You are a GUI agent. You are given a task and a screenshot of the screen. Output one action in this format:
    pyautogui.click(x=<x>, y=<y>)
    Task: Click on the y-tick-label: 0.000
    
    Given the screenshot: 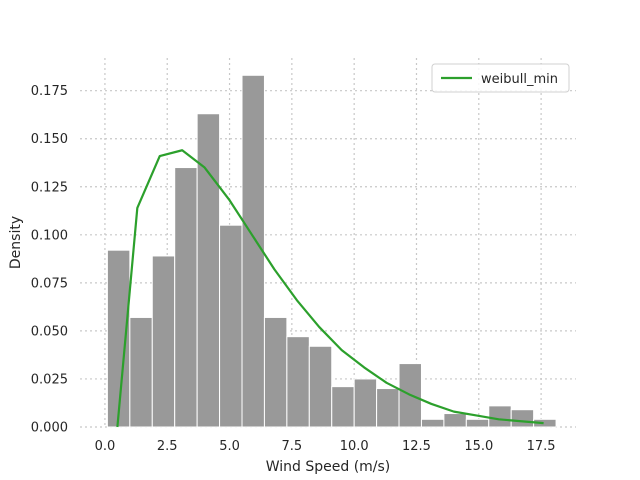 What is the action you would take?
    pyautogui.click(x=49, y=428)
    